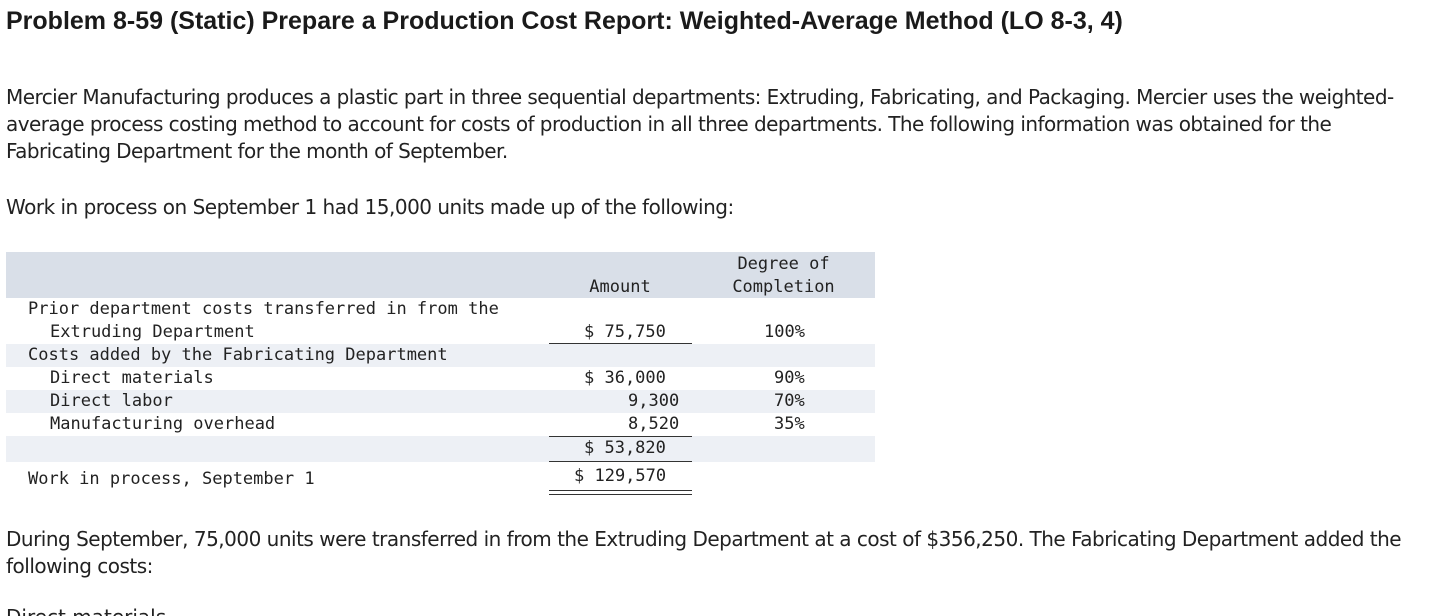 The height and width of the screenshot is (616, 1432). What do you see at coordinates (625, 378) in the screenshot?
I see `row-direct-materials-amount: $ 36,000` at bounding box center [625, 378].